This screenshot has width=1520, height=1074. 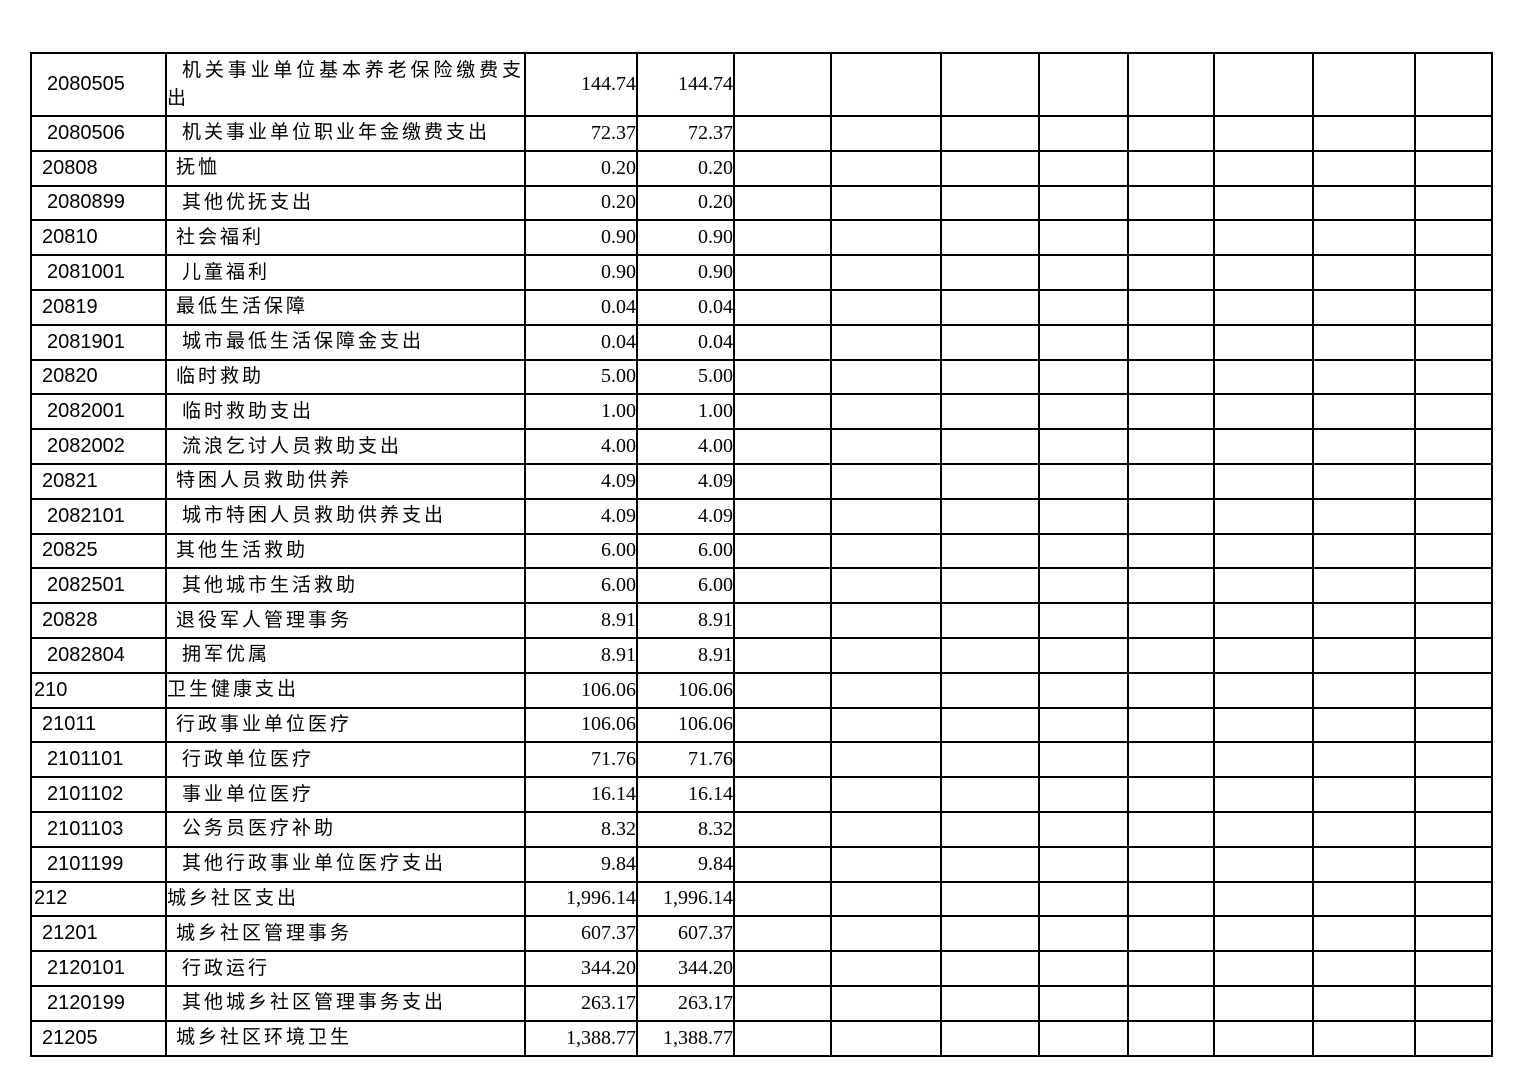 I want to click on table-row: 2081901 城市最低生活保障金支出 0.04 0.04, so click(x=761, y=342).